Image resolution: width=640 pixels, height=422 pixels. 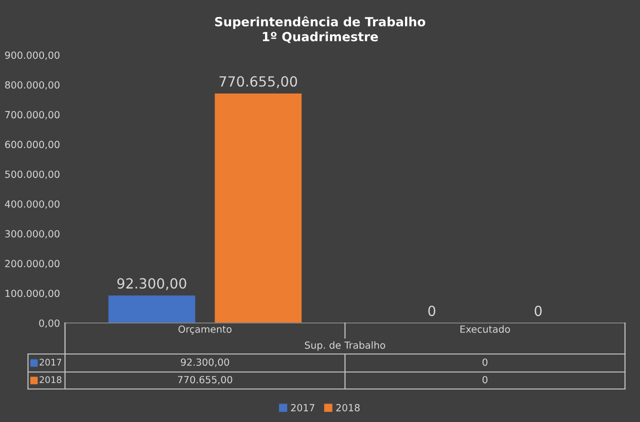 I want to click on data-label: 770.655,00, so click(x=205, y=380).